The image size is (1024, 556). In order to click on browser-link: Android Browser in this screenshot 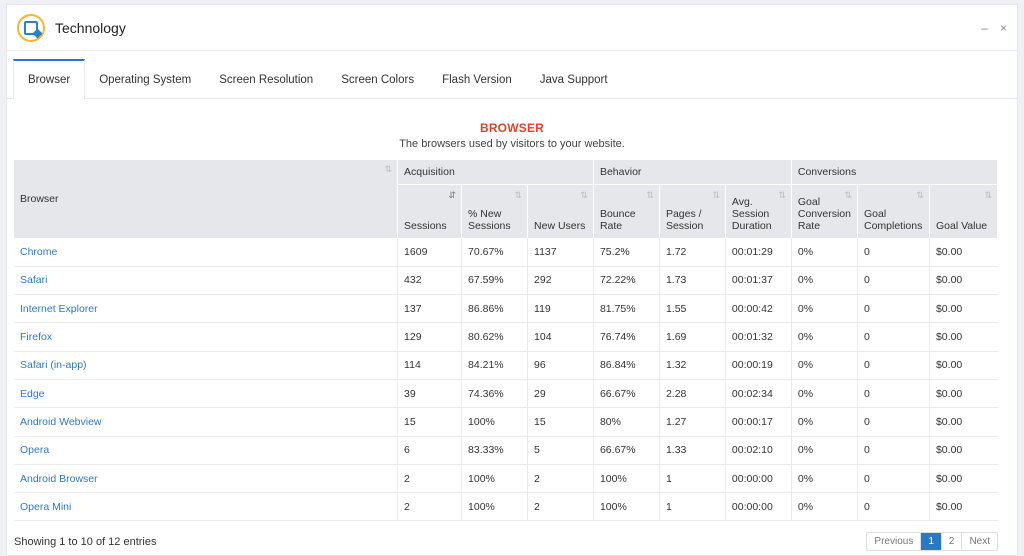, I will do `click(206, 479)`.